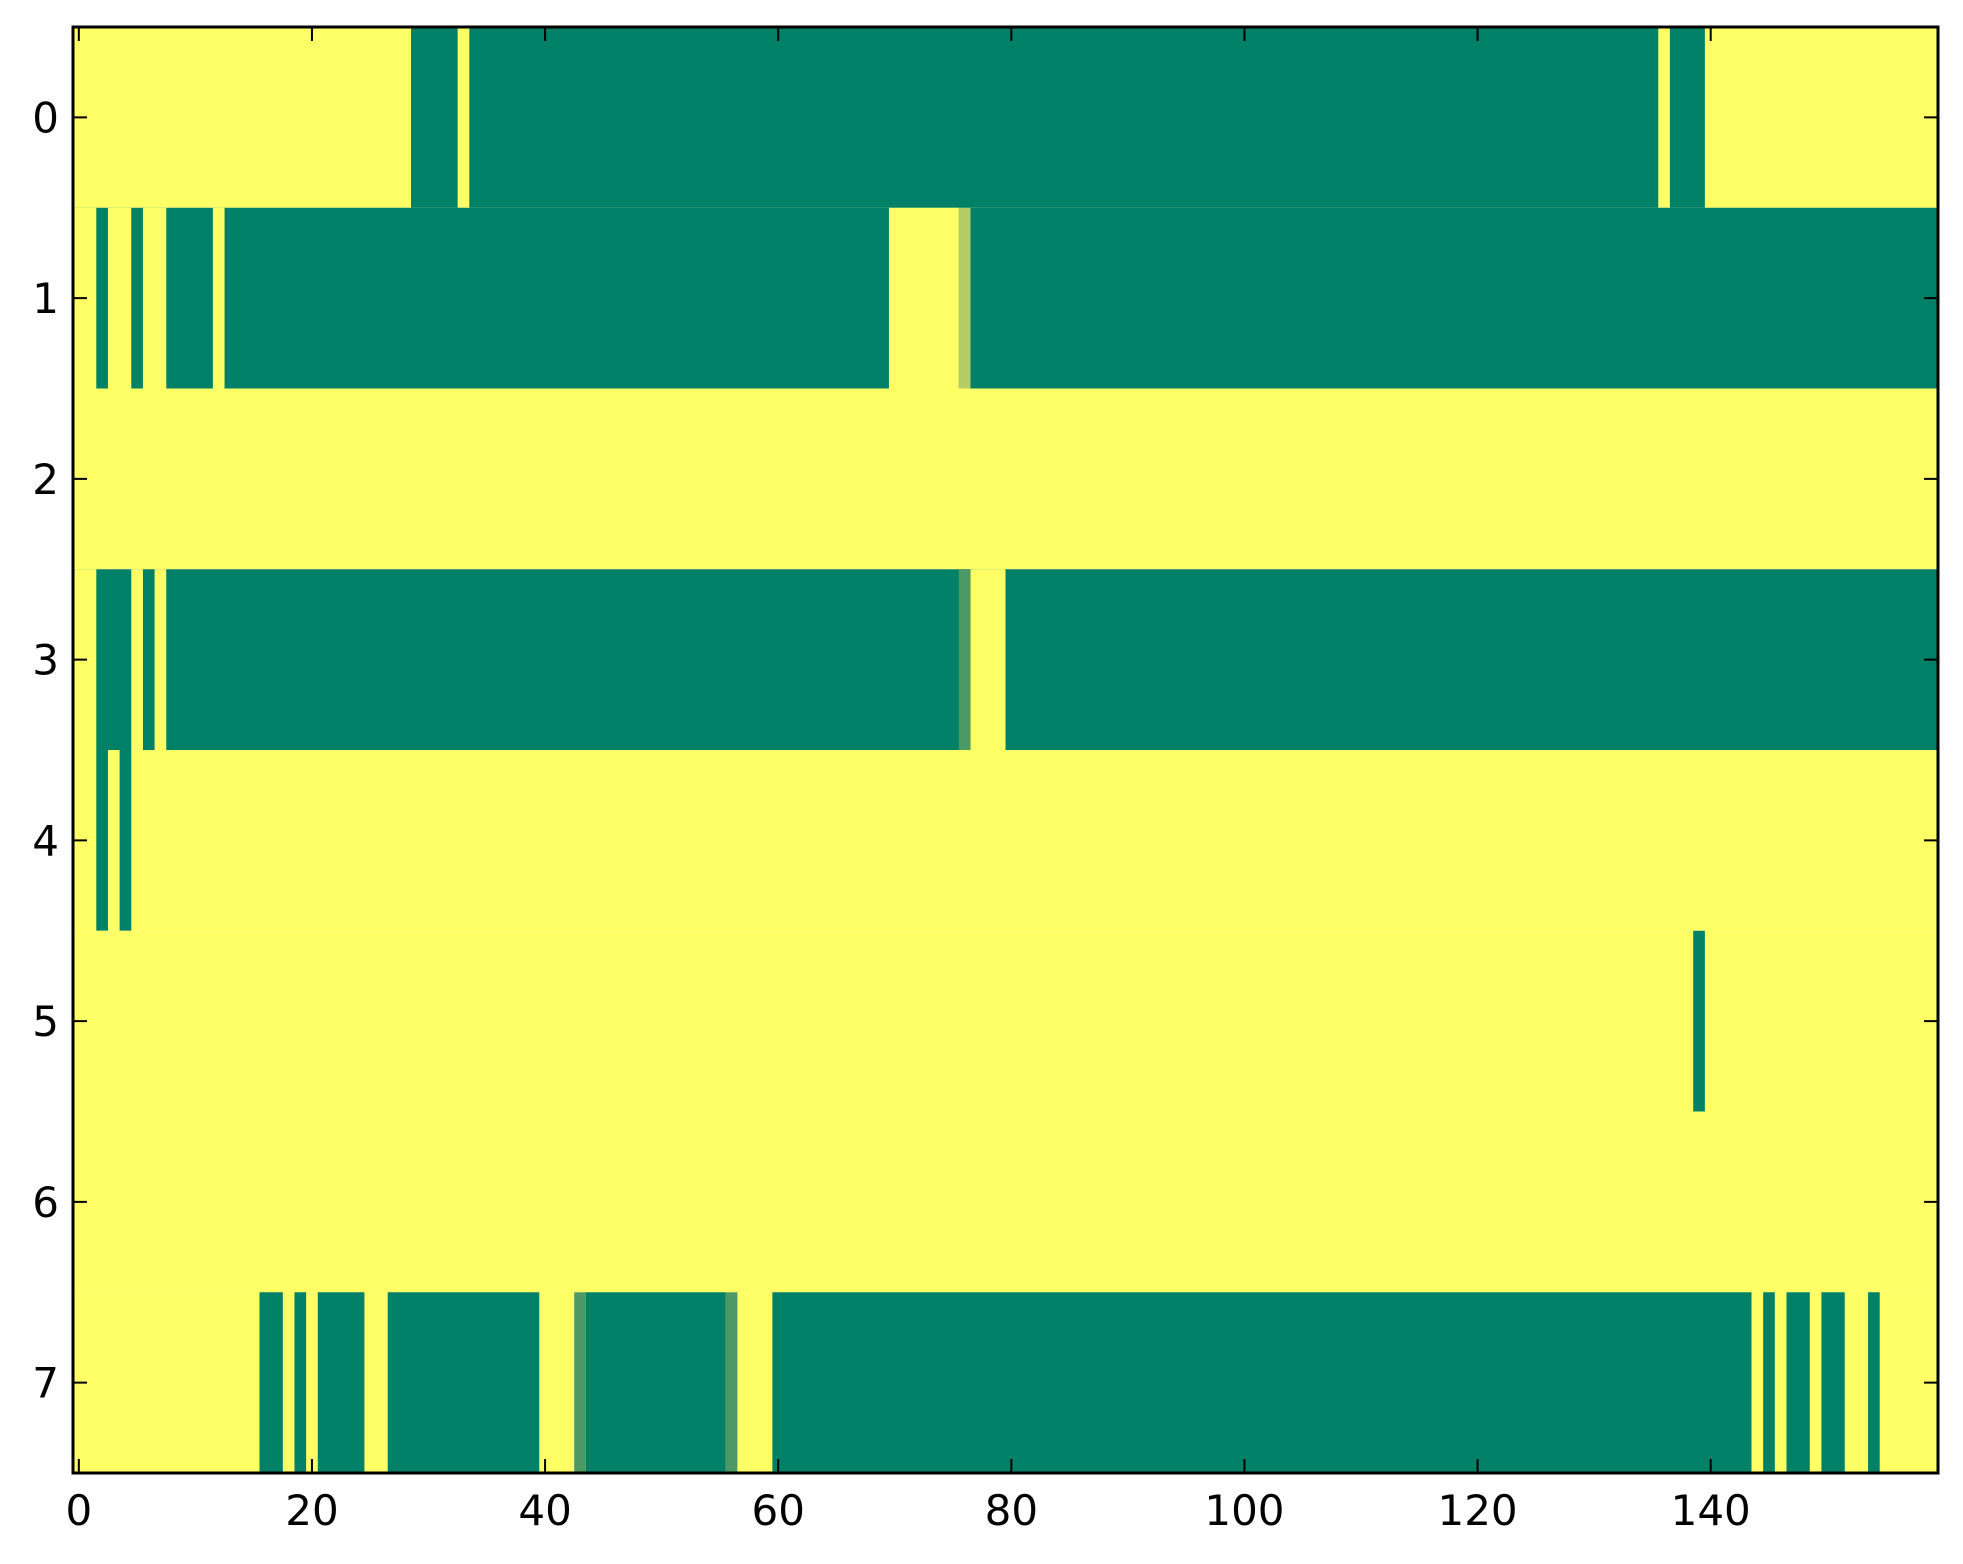 The width and height of the screenshot is (1963, 1564). What do you see at coordinates (1005, 298) in the screenshot?
I see `heatmap-row-1-background` at bounding box center [1005, 298].